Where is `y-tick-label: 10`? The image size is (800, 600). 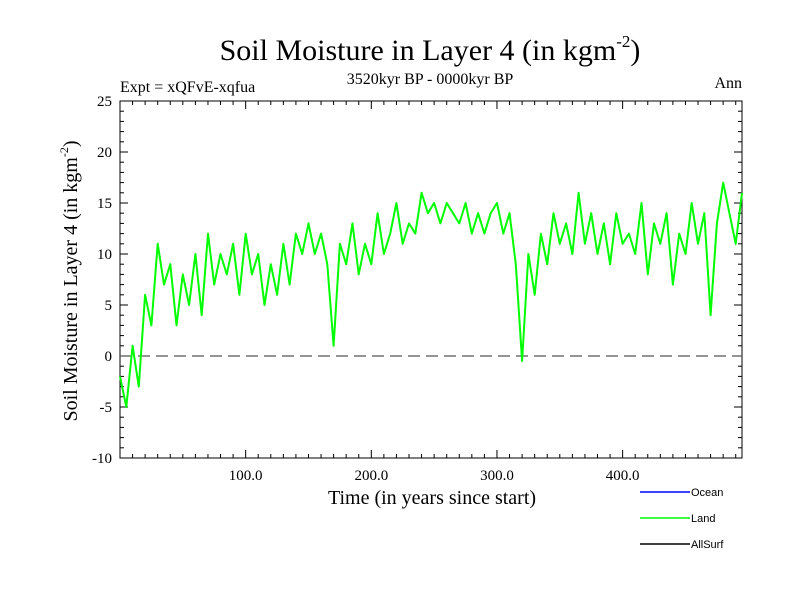
y-tick-label: 10 is located at coordinates (104, 255).